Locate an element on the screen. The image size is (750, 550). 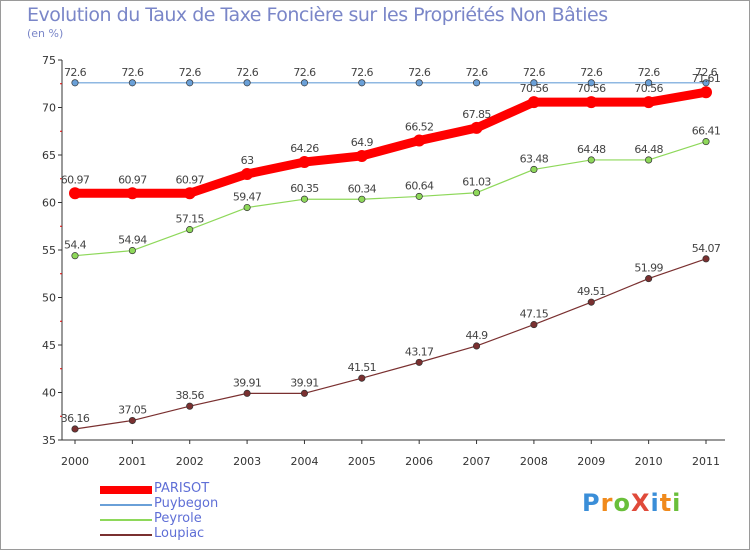
data-label-peyrole: 54.4 is located at coordinates (75, 245).